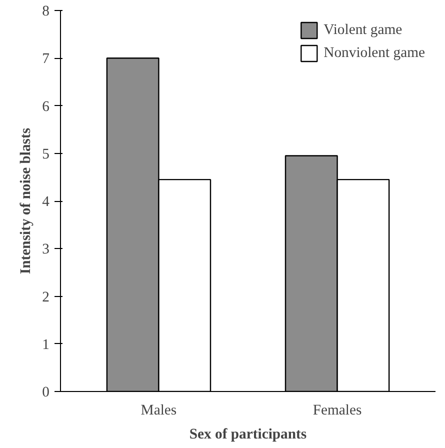  Describe the element at coordinates (46, 202) in the screenshot. I see `y-tick-label: 4` at that location.